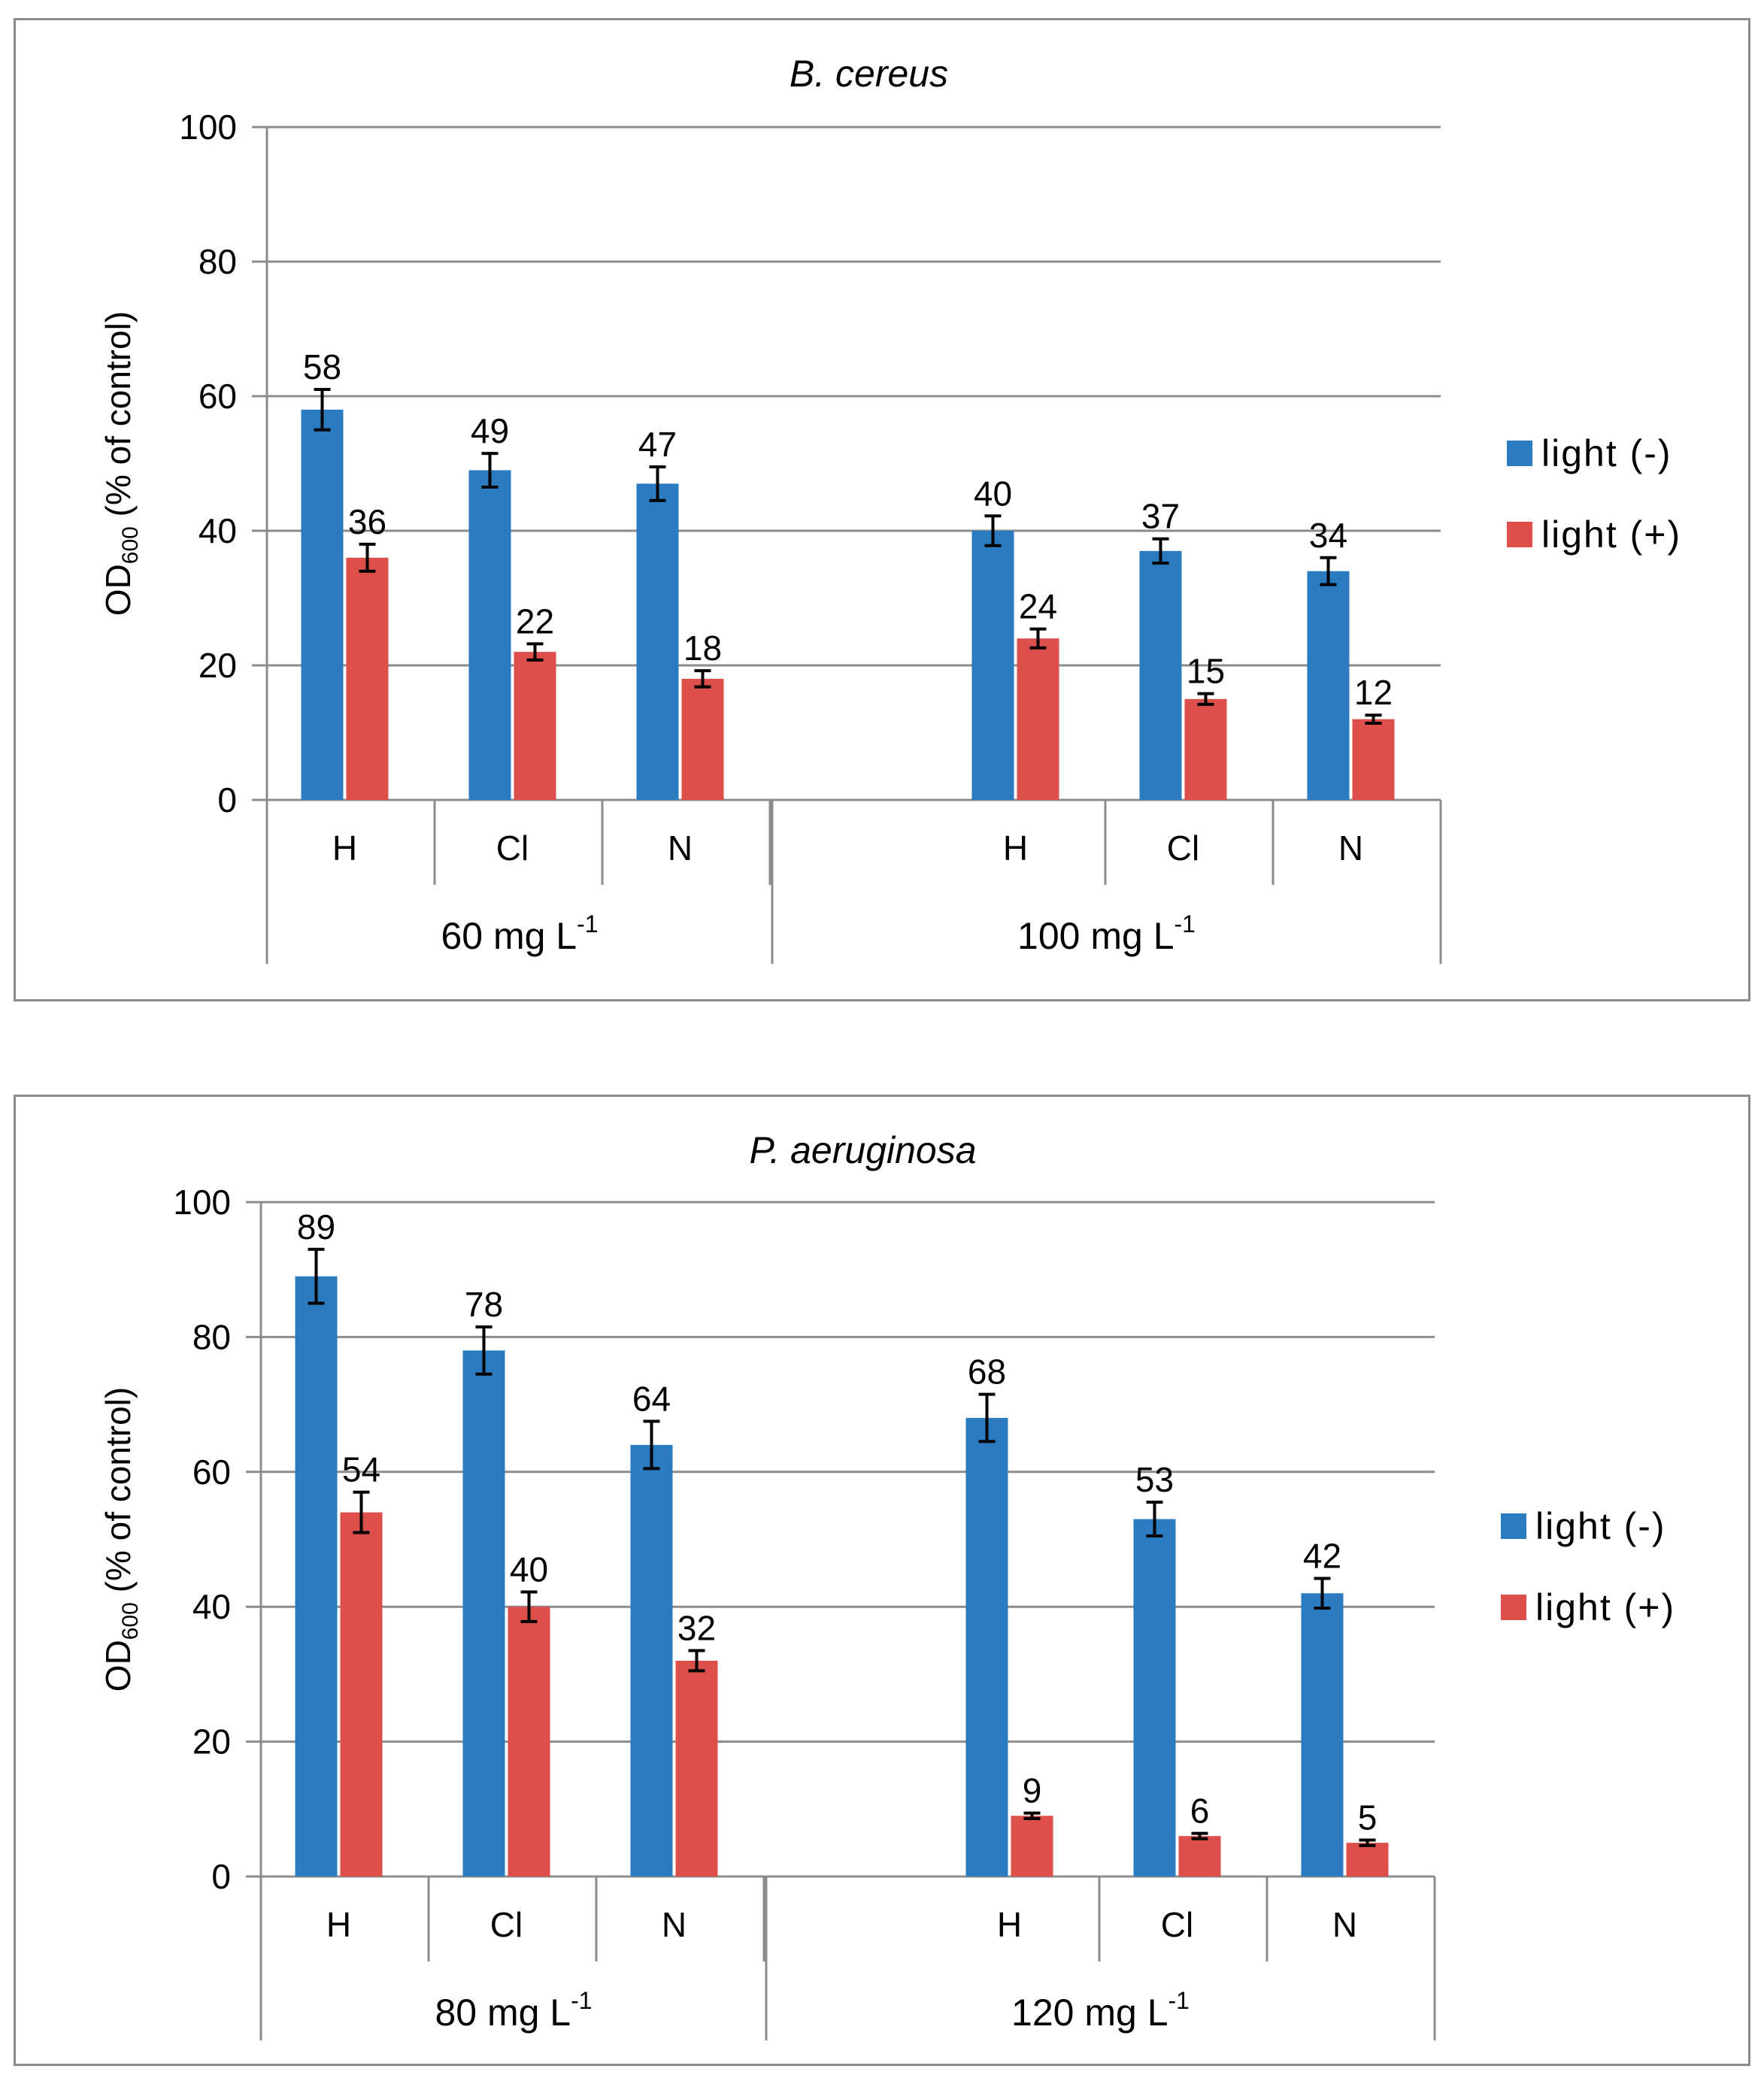 Image resolution: width=1764 pixels, height=2081 pixels. What do you see at coordinates (1032, 1790) in the screenshot?
I see `data-label: 9` at bounding box center [1032, 1790].